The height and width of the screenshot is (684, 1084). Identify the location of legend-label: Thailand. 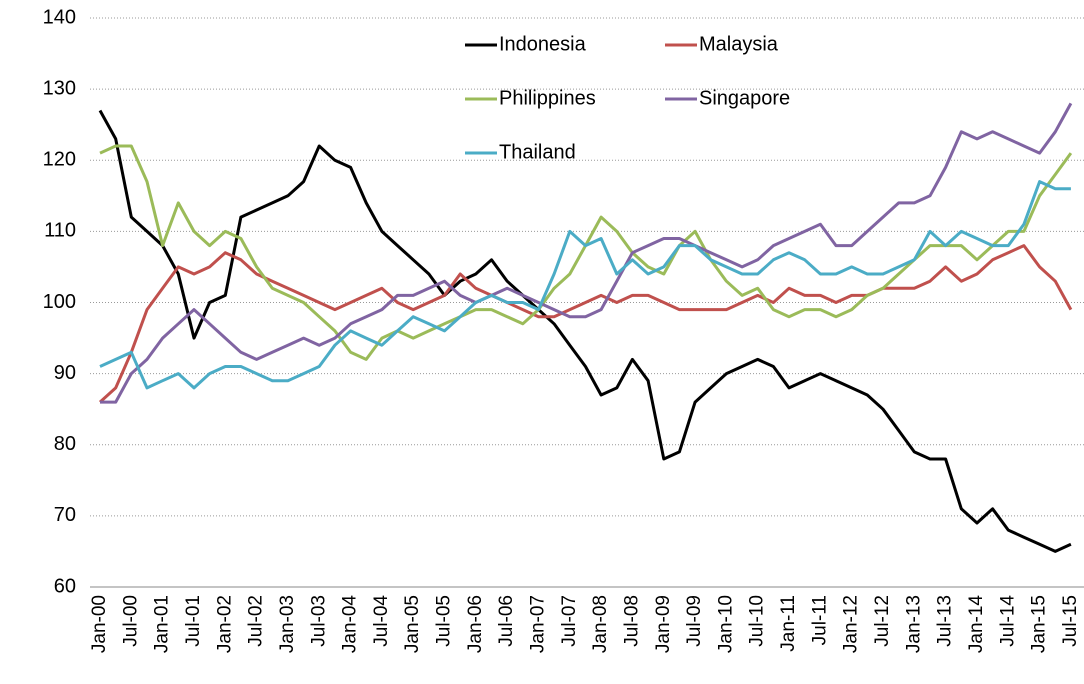
(537, 152).